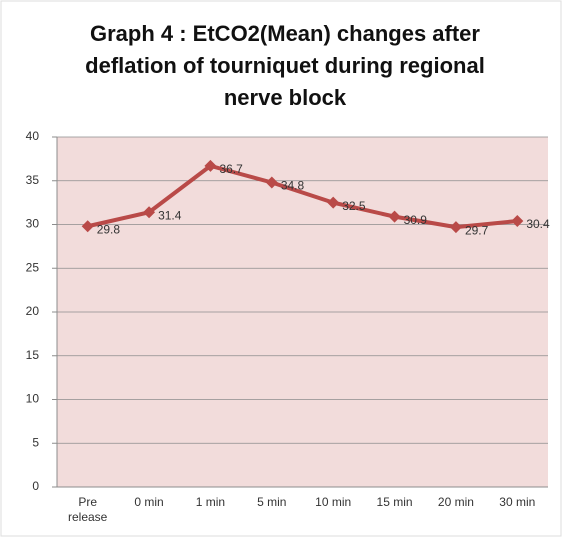 Image resolution: width=563 pixels, height=538 pixels. What do you see at coordinates (33, 180) in the screenshot?
I see `y-tick-label: 35` at bounding box center [33, 180].